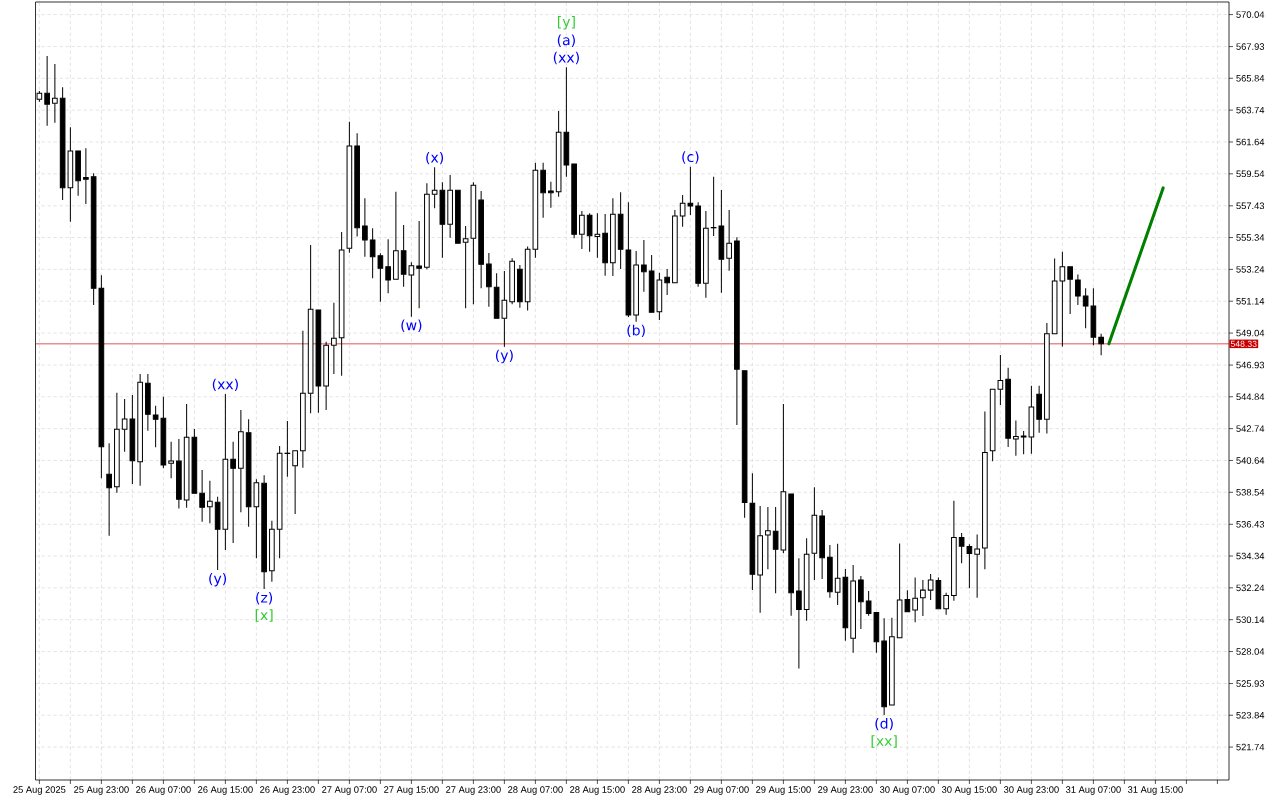 The width and height of the screenshot is (1280, 800). Describe the element at coordinates (1250, 619) in the screenshot. I see `y-tick-label: 530.14` at that location.